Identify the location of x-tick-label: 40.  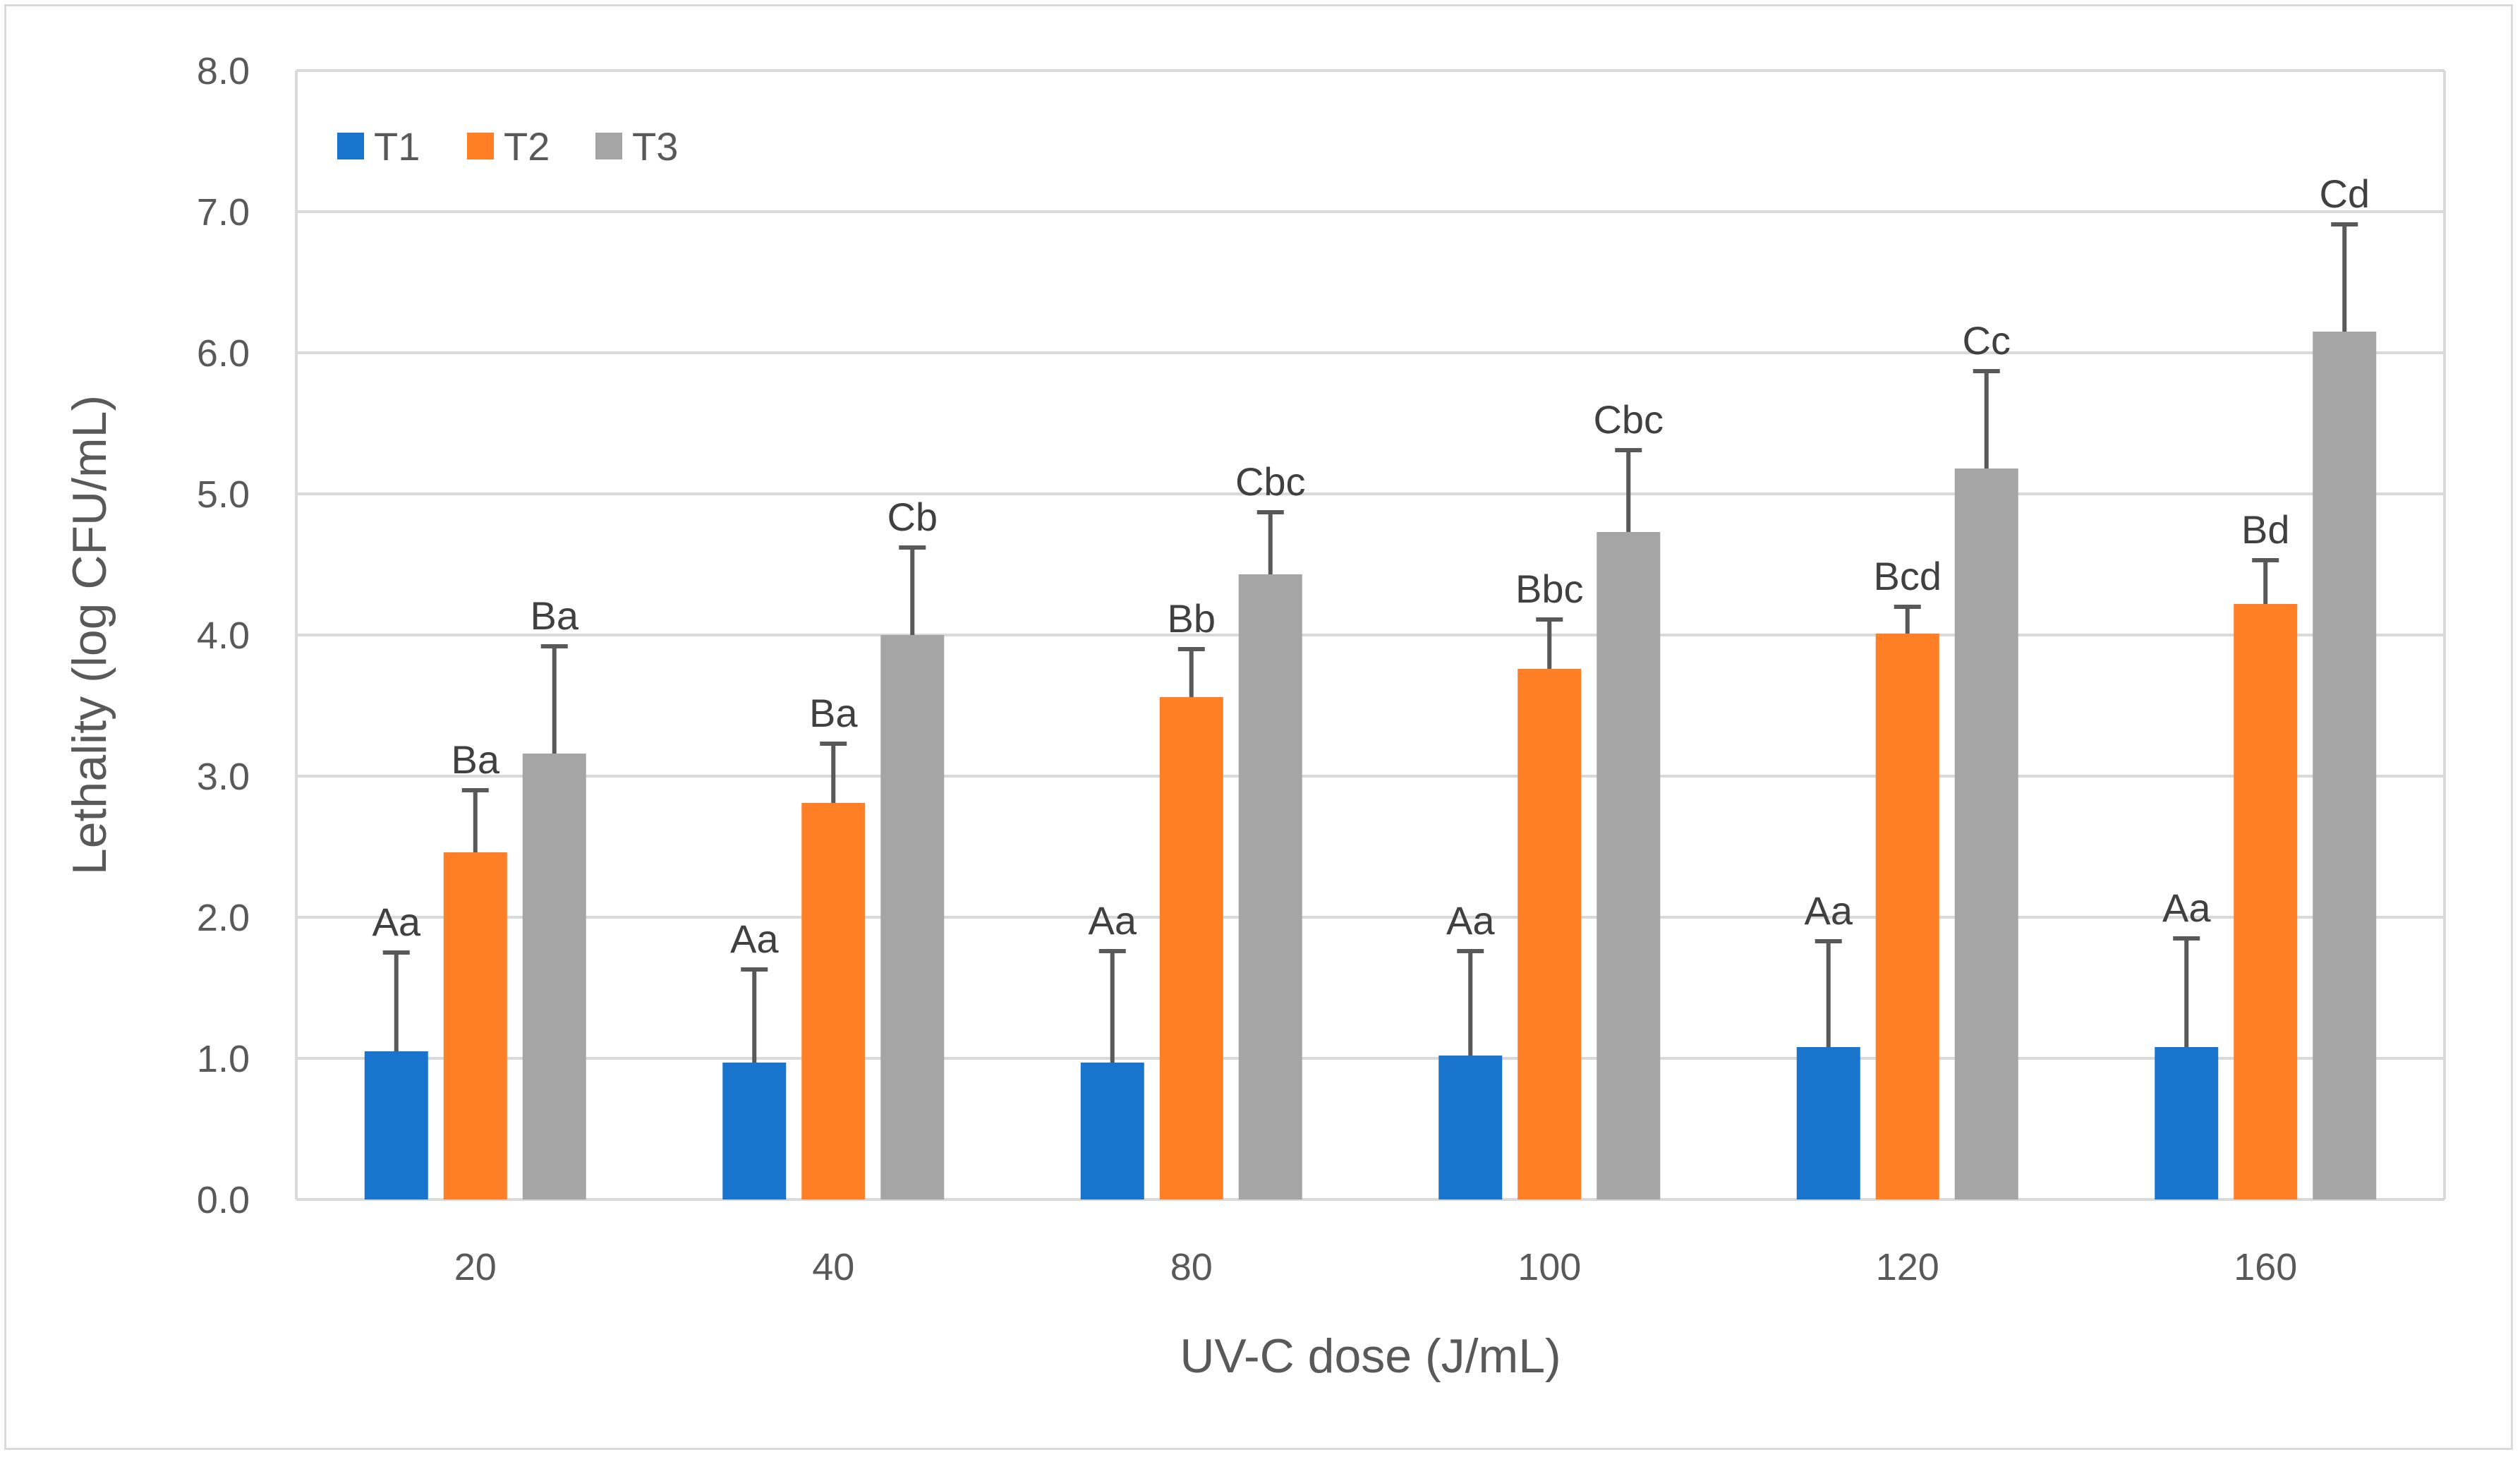
(833, 1267).